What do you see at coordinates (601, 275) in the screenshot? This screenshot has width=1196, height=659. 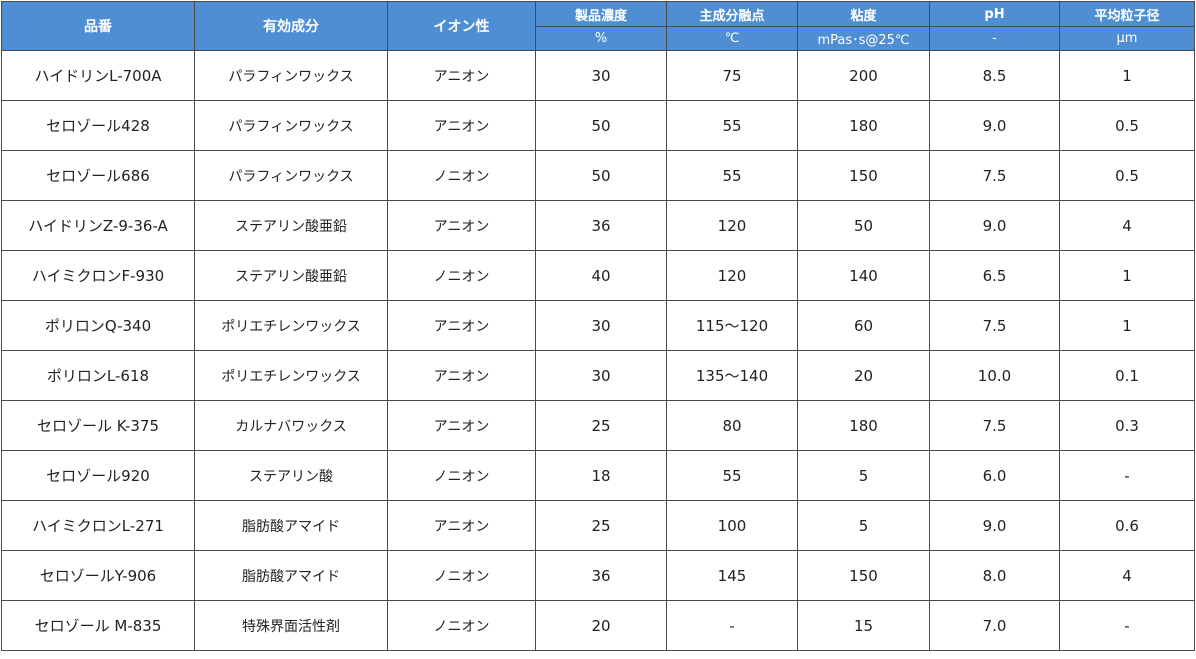 I see `cell-concentration: 40` at bounding box center [601, 275].